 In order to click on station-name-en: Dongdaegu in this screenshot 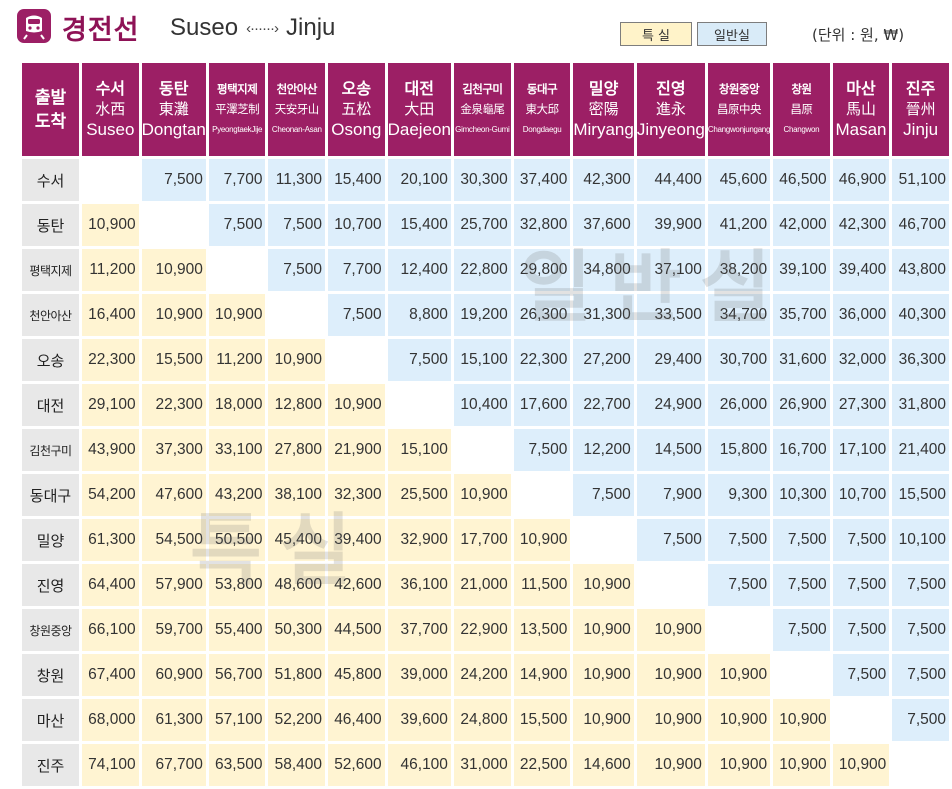, I will do `click(542, 129)`.